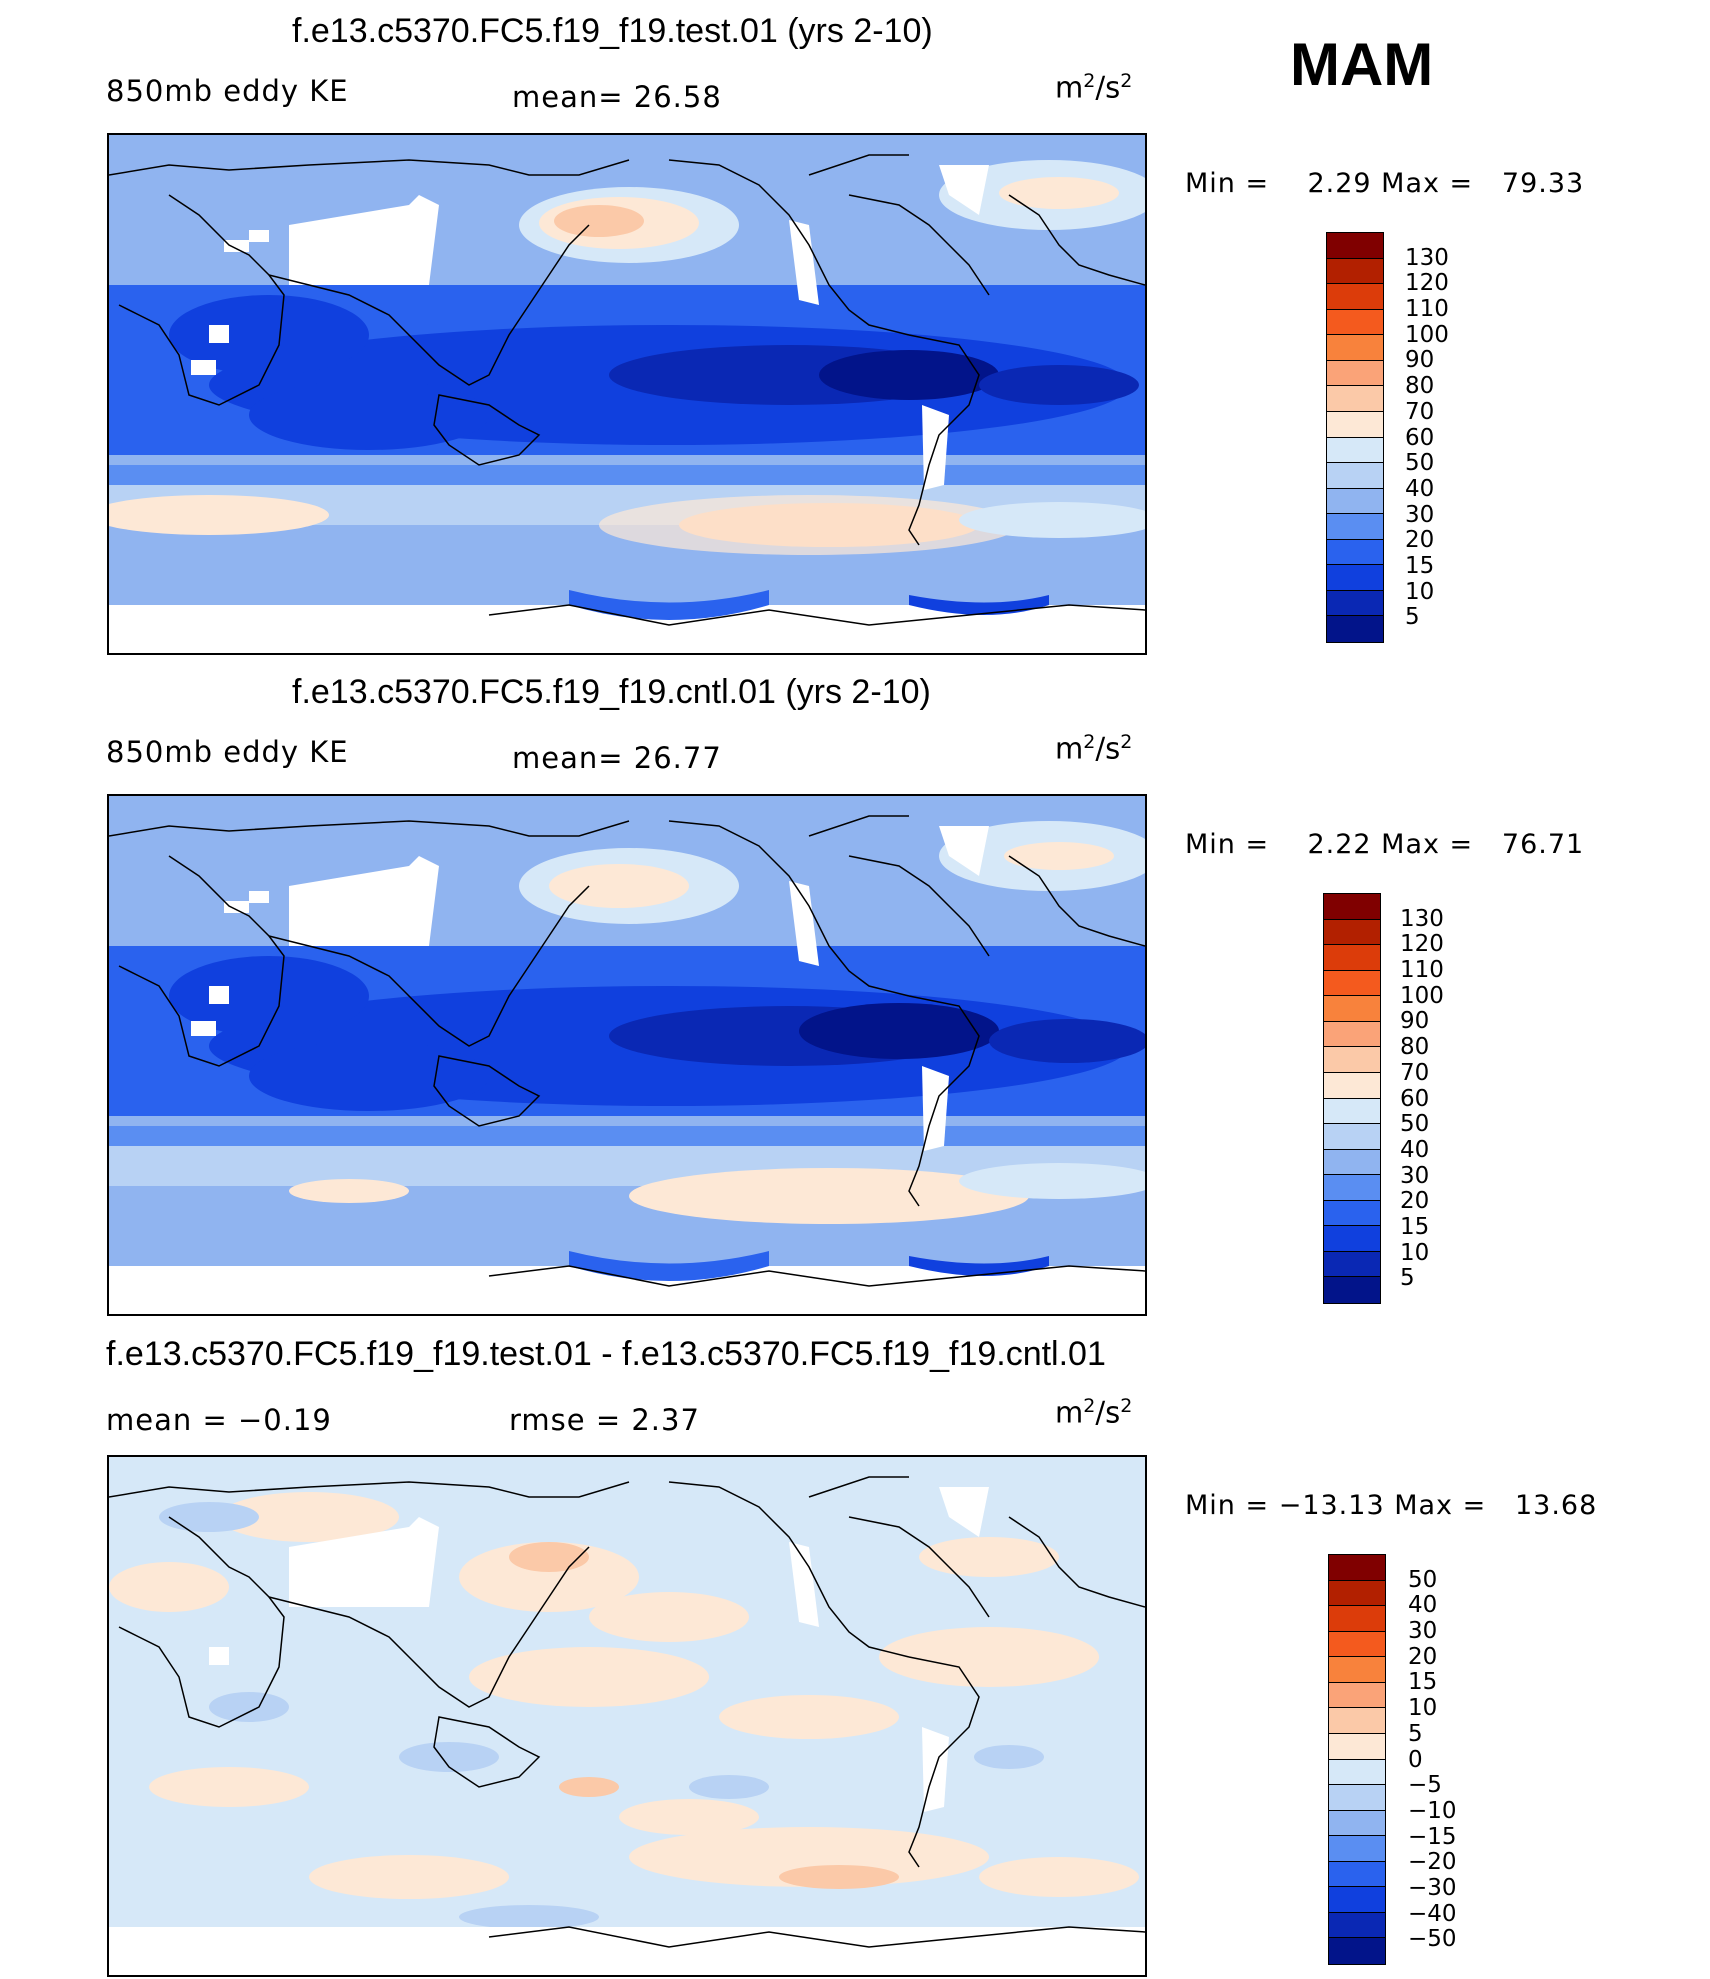  Describe the element at coordinates (1391, 1505) in the screenshot. I see `panel-3-min-max: Min = −13.13 Max = 13.68` at that location.